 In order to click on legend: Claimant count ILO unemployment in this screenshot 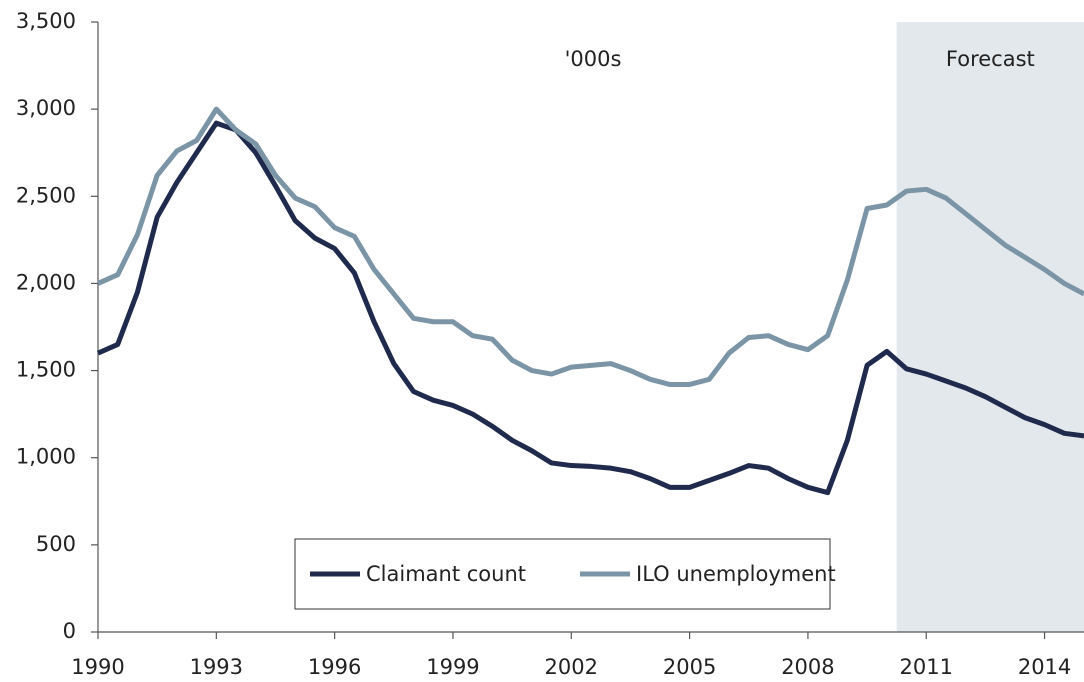, I will do `click(565, 574)`.